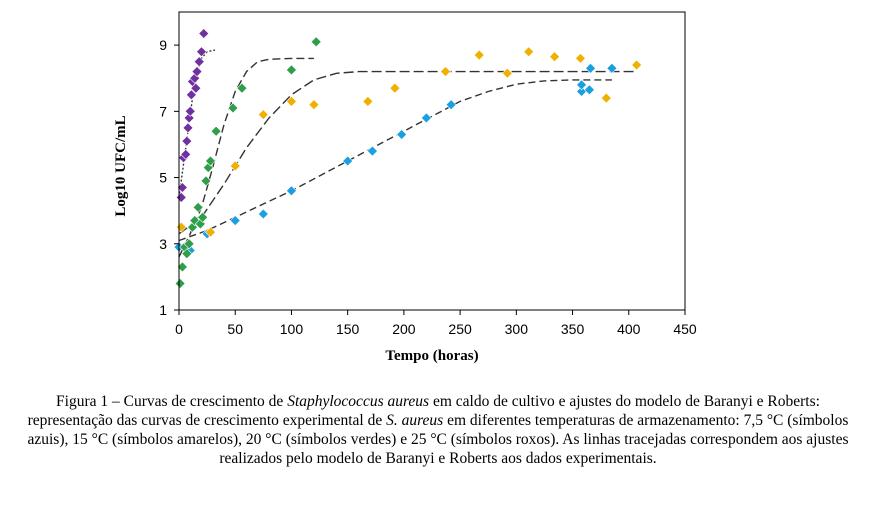 The height and width of the screenshot is (515, 877). What do you see at coordinates (517, 329) in the screenshot?
I see `x-tick-label: 300` at bounding box center [517, 329].